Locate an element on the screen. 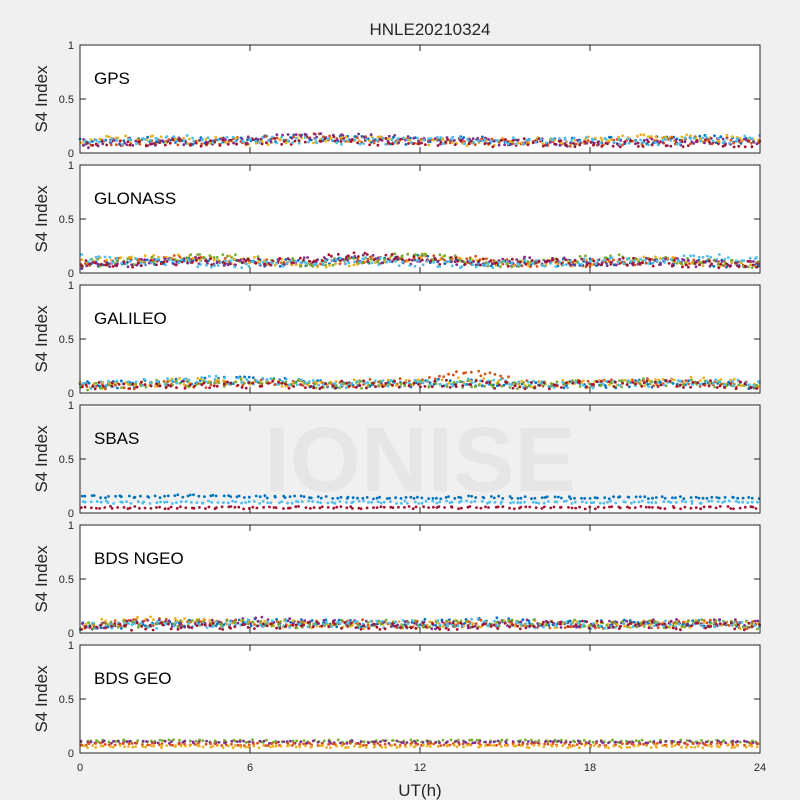  watermark-text: IONISE is located at coordinates (420, 460).